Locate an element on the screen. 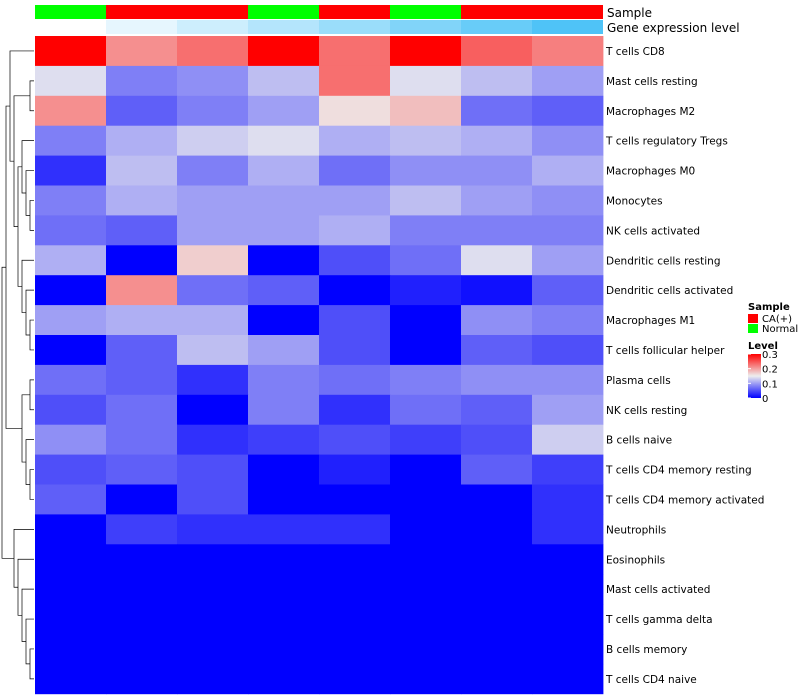  row-label: T cells follicular helper is located at coordinates (665, 351).